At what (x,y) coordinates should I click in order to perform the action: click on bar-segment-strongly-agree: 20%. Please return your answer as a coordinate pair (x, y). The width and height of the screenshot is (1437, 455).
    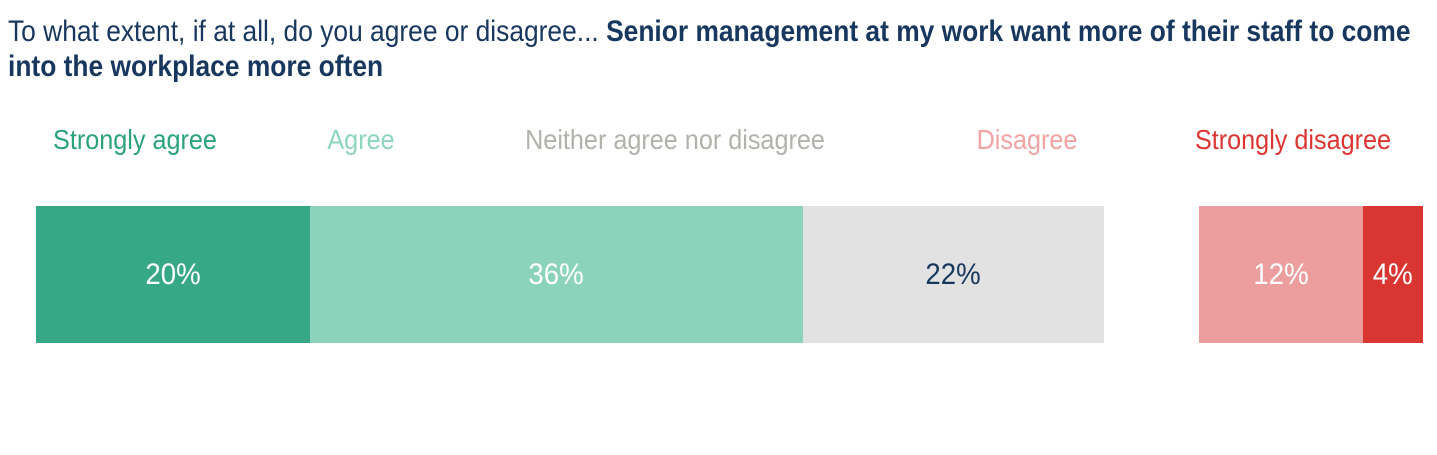
    Looking at the image, I should click on (172, 274).